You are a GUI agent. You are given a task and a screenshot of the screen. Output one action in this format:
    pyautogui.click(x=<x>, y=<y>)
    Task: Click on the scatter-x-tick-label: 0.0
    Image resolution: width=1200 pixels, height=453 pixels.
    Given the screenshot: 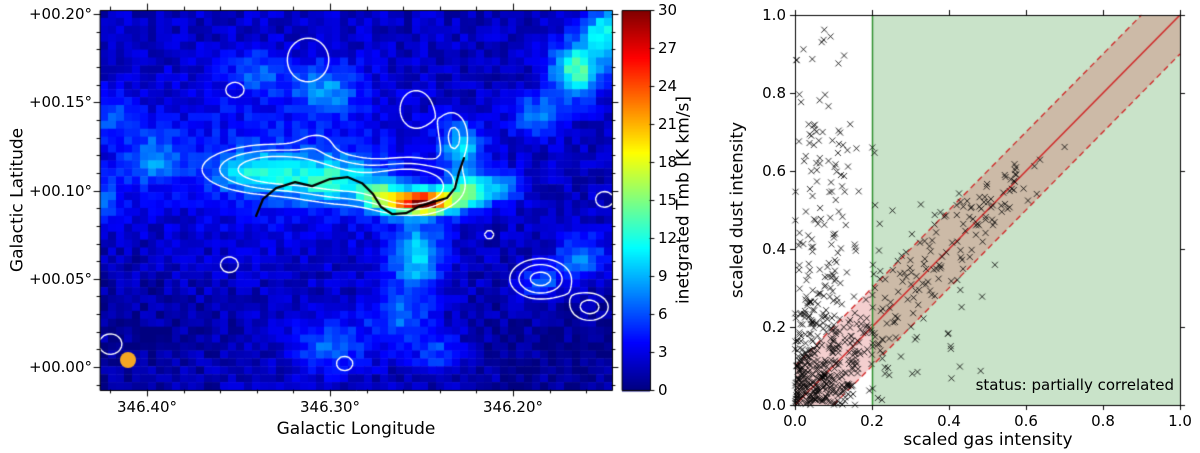 What is the action you would take?
    pyautogui.click(x=795, y=421)
    